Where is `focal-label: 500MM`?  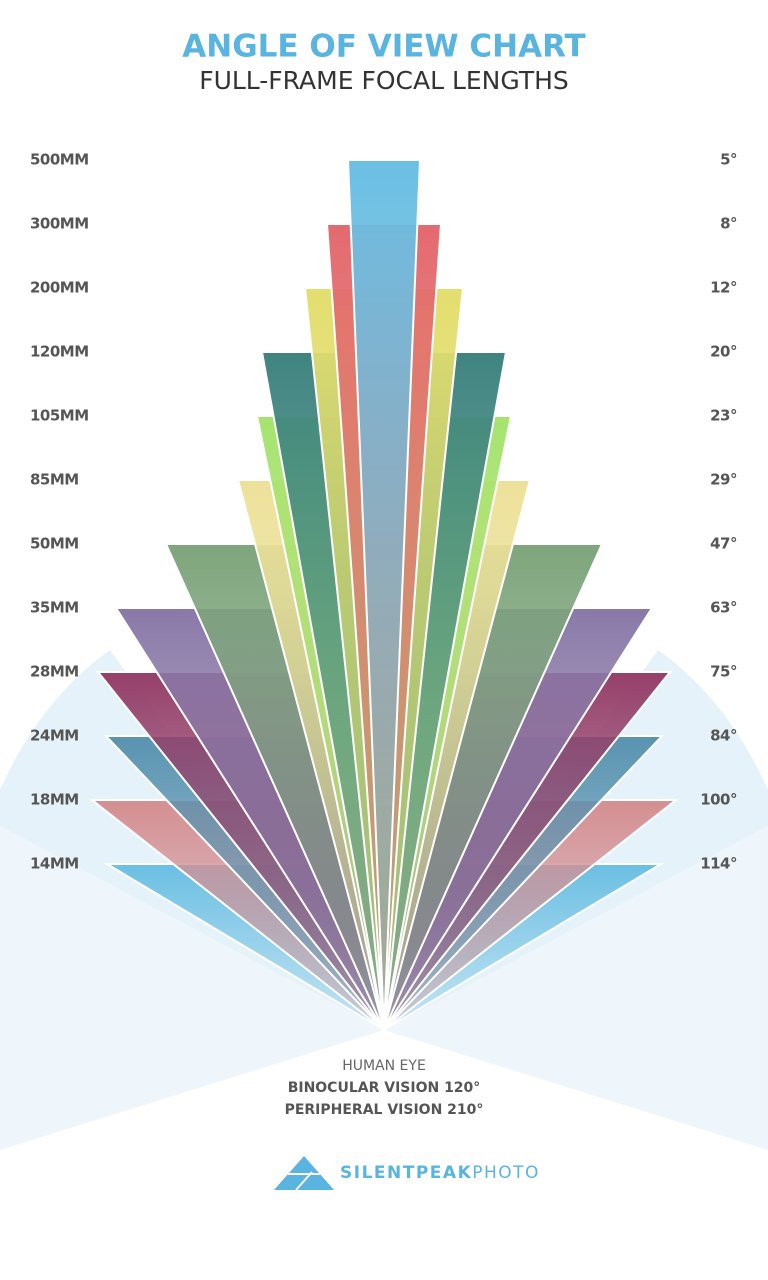 focal-label: 500MM is located at coordinates (59, 160).